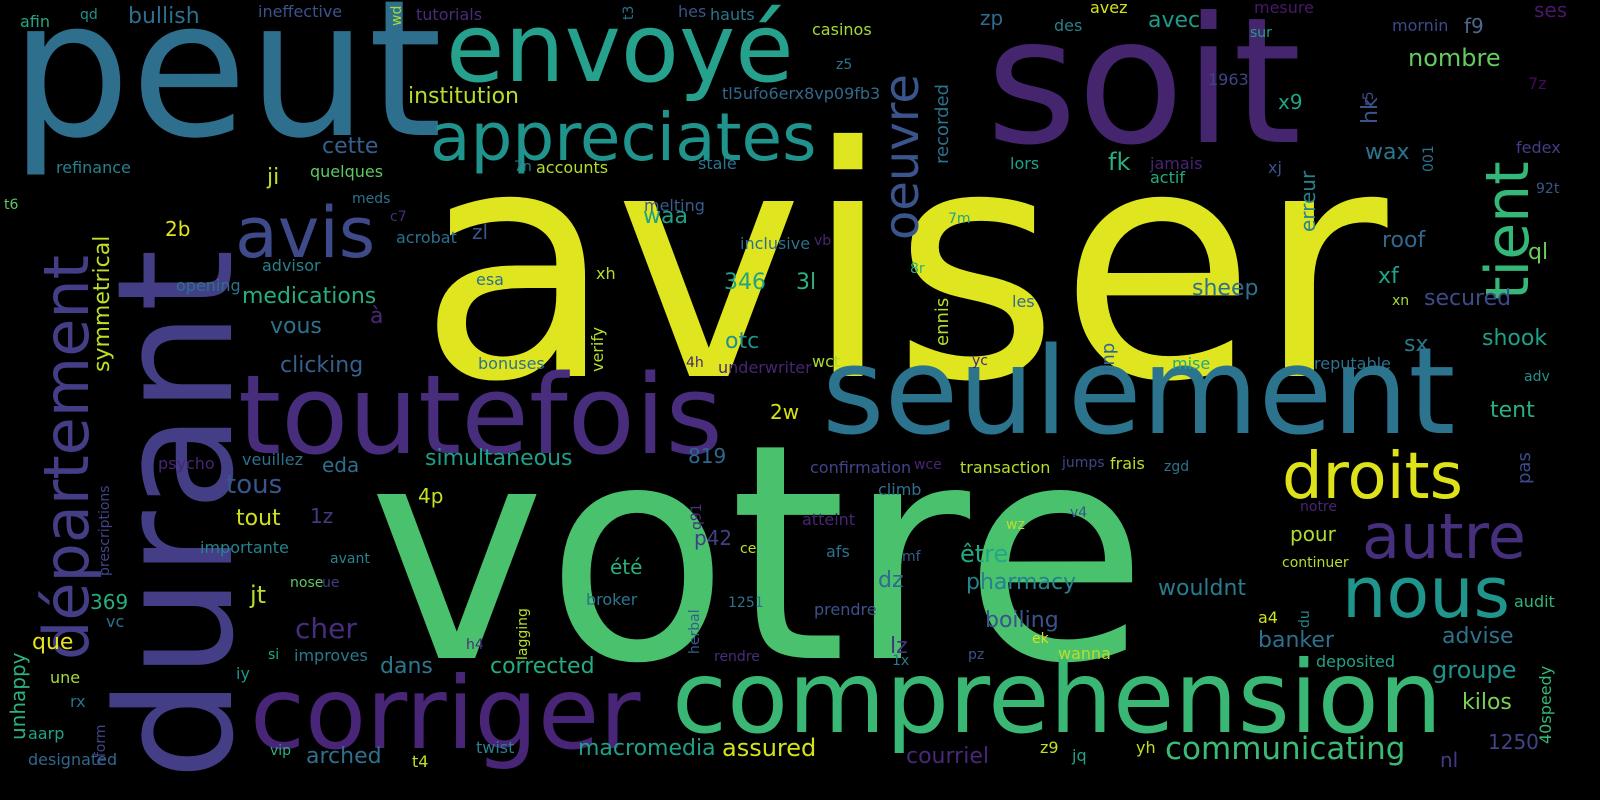 Image resolution: width=1600 pixels, height=800 pixels. What do you see at coordinates (398, 217) in the screenshot?
I see `word: c7` at bounding box center [398, 217].